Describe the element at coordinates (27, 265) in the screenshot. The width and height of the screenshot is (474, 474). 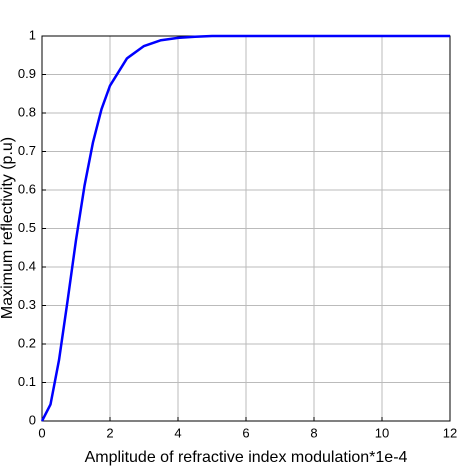
I see `y-tick-label: 0.4` at that location.